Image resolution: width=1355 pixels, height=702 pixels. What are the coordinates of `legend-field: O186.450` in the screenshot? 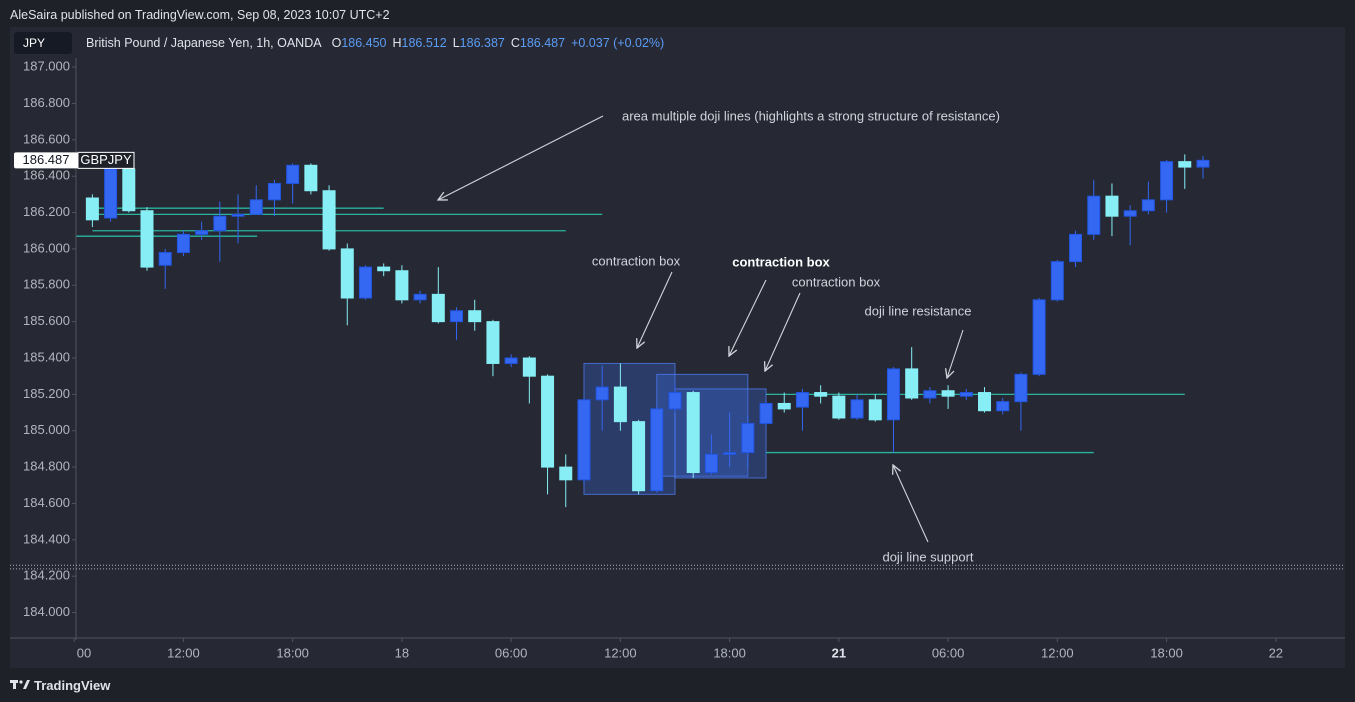 It's located at (359, 43).